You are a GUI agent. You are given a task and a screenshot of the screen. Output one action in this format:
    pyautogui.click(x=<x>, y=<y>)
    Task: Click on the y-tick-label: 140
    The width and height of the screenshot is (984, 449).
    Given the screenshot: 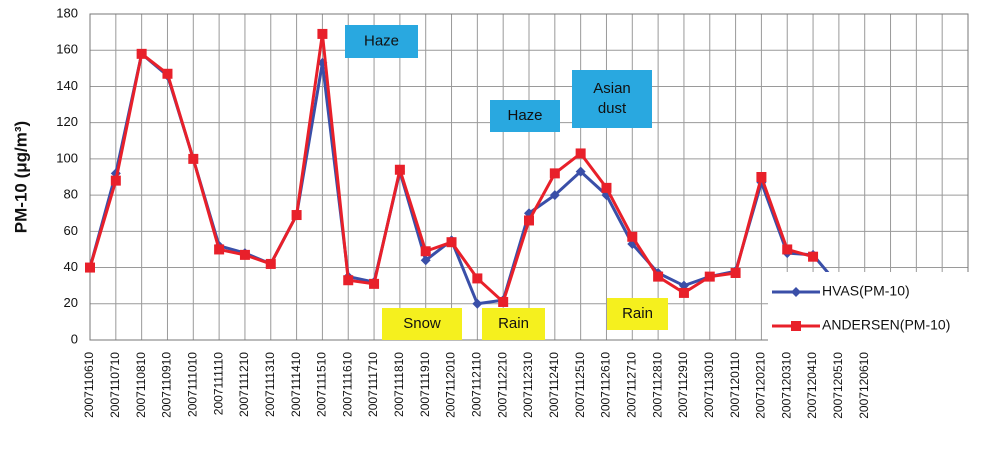 What is the action you would take?
    pyautogui.click(x=67, y=85)
    